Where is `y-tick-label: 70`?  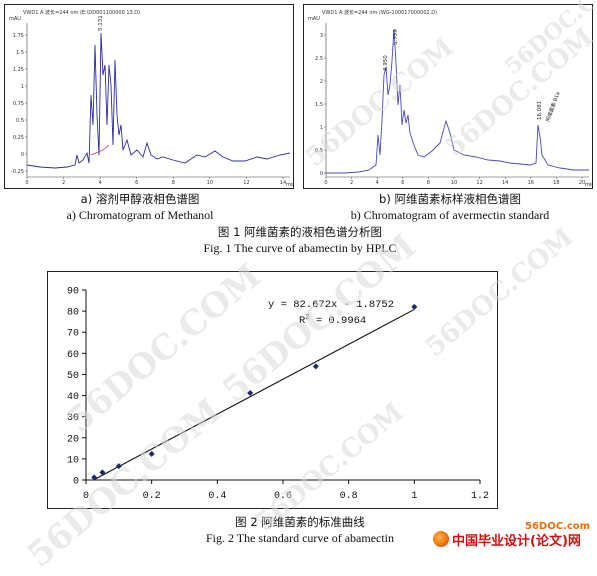
y-tick-label: 70 is located at coordinates (73, 334).